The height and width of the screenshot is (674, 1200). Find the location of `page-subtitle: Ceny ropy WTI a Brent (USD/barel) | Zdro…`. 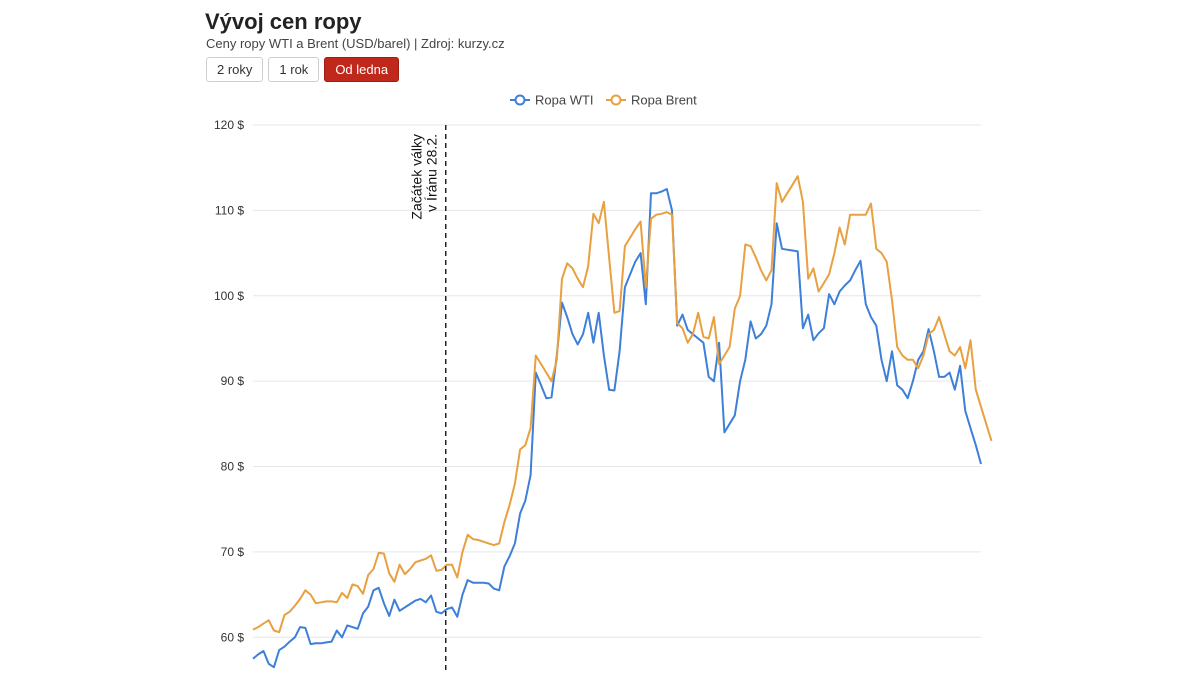

page-subtitle: Ceny ropy WTI a Brent (USD/barel) | Zdro… is located at coordinates (355, 43).